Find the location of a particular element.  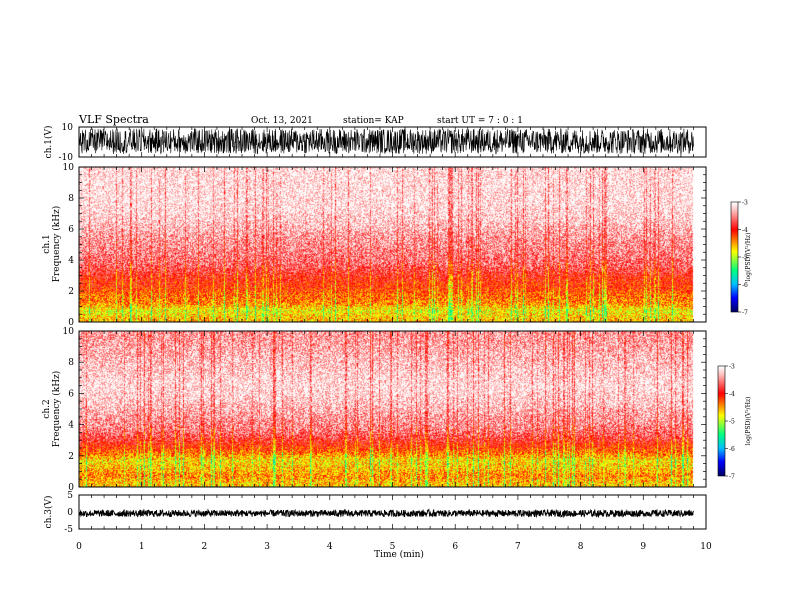

x-tick-label: 3 is located at coordinates (267, 547).